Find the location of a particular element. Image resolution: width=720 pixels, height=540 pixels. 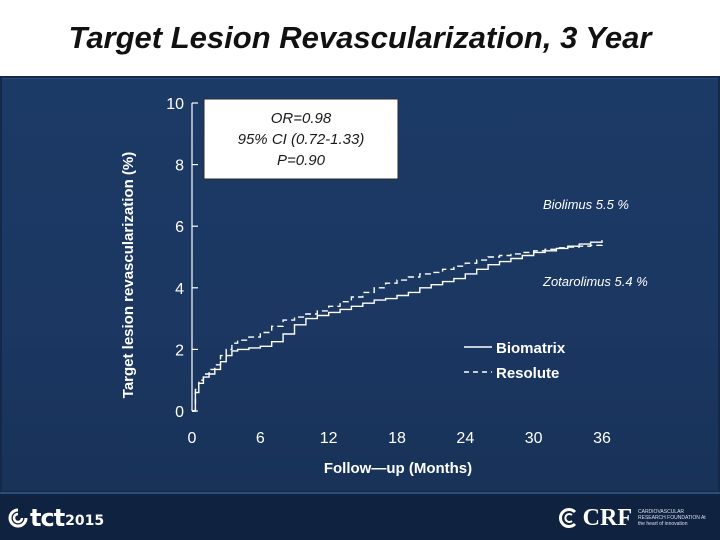

y-tick-label: 4 is located at coordinates (179, 289).